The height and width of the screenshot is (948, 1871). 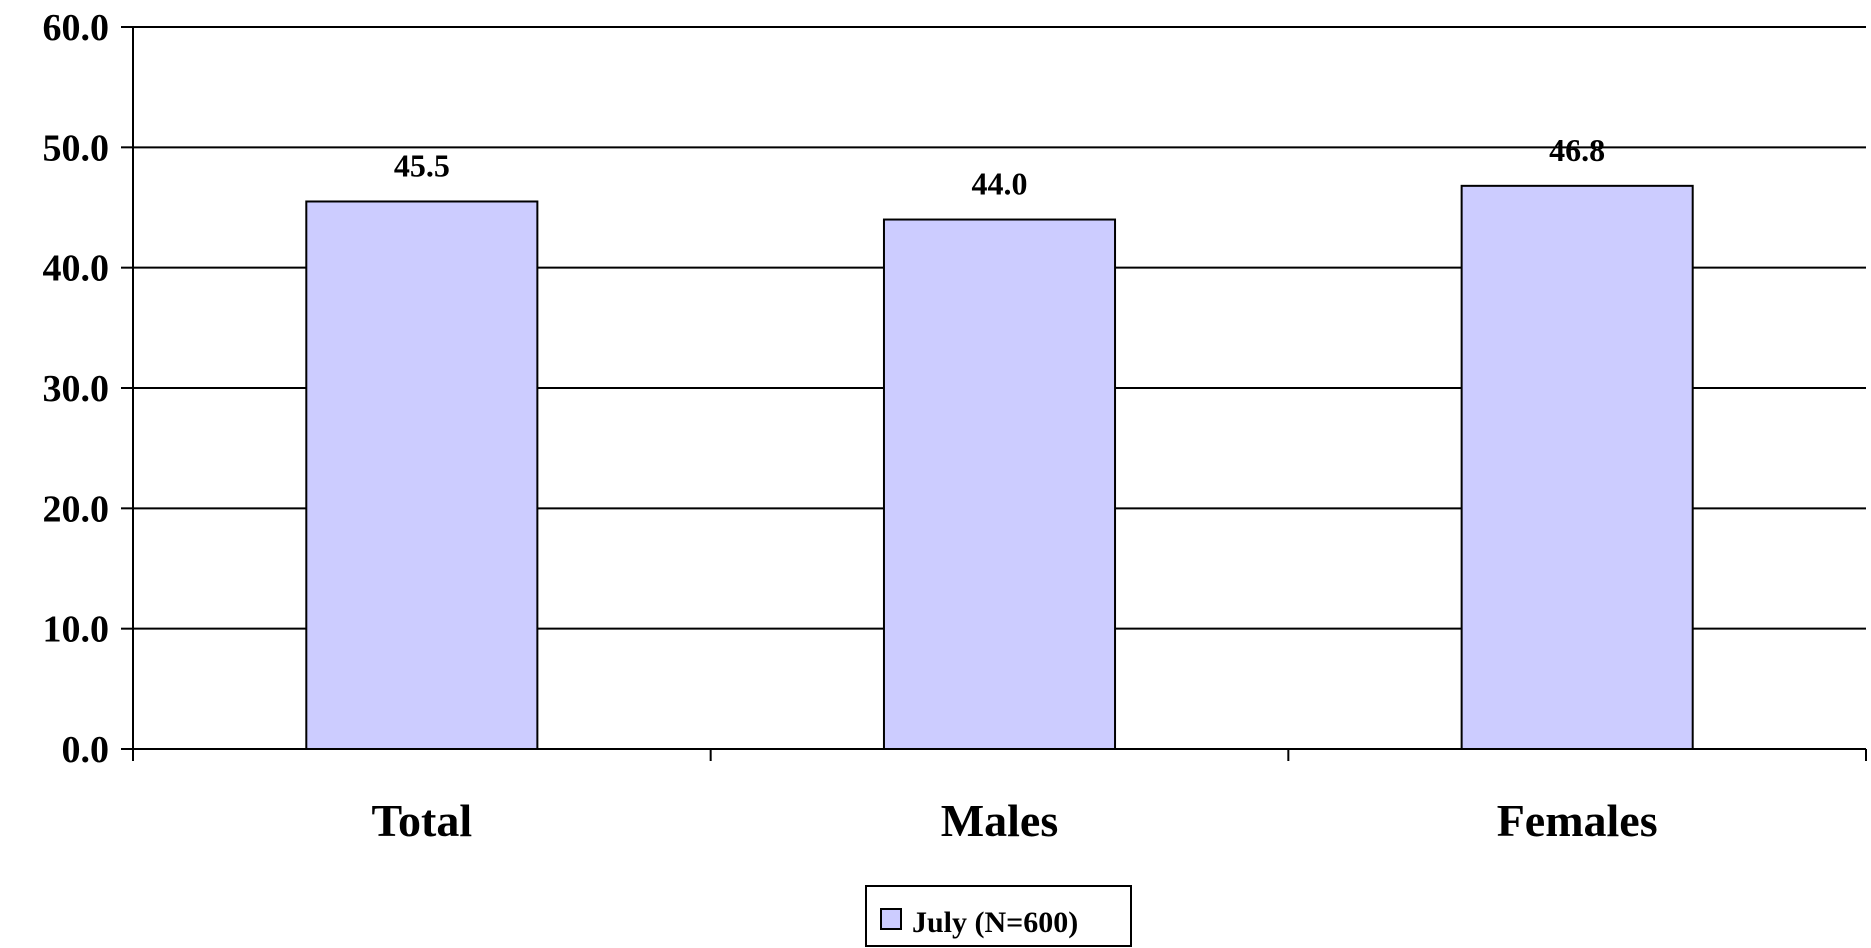 I want to click on data-label: 44.0, so click(x=1000, y=184).